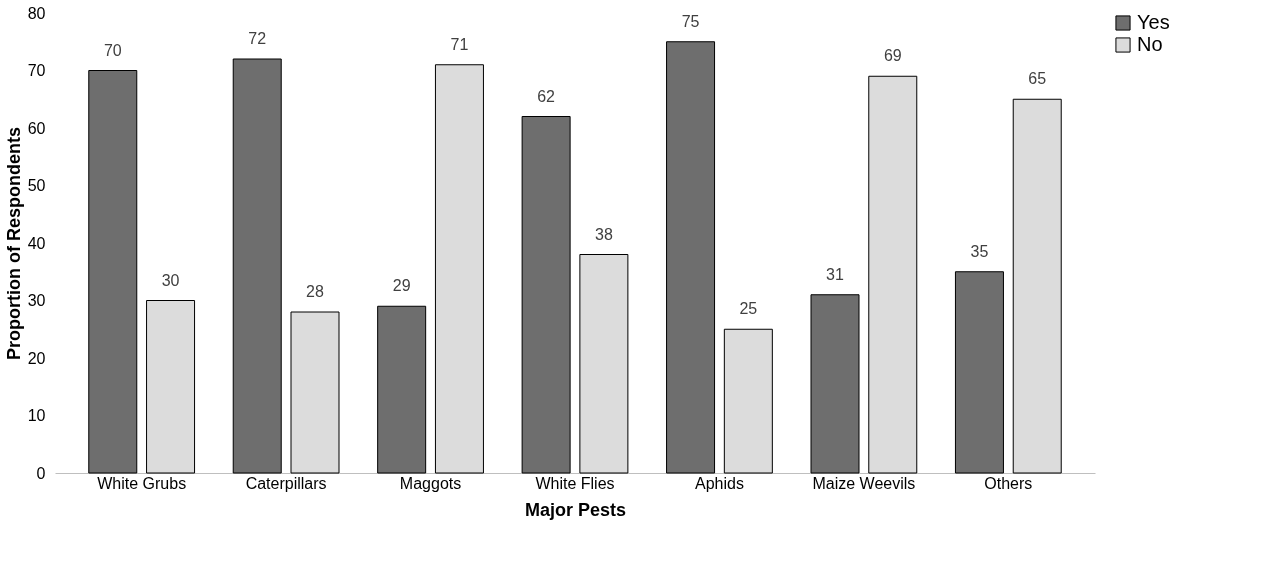 The image size is (1263, 576). Describe the element at coordinates (864, 483) in the screenshot. I see `x-tick-label: Maize Weevils` at that location.